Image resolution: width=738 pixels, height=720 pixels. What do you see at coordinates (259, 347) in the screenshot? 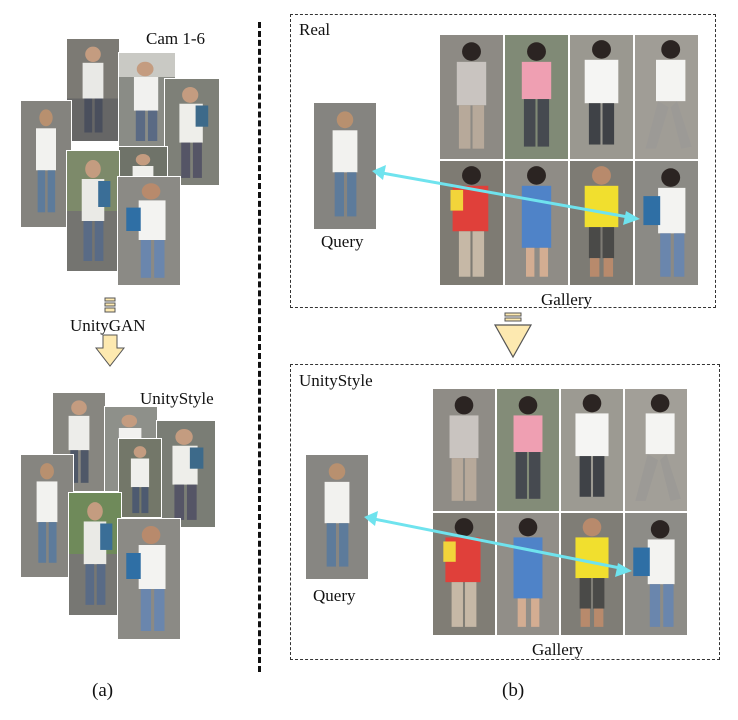
I see `section-divider` at bounding box center [259, 347].